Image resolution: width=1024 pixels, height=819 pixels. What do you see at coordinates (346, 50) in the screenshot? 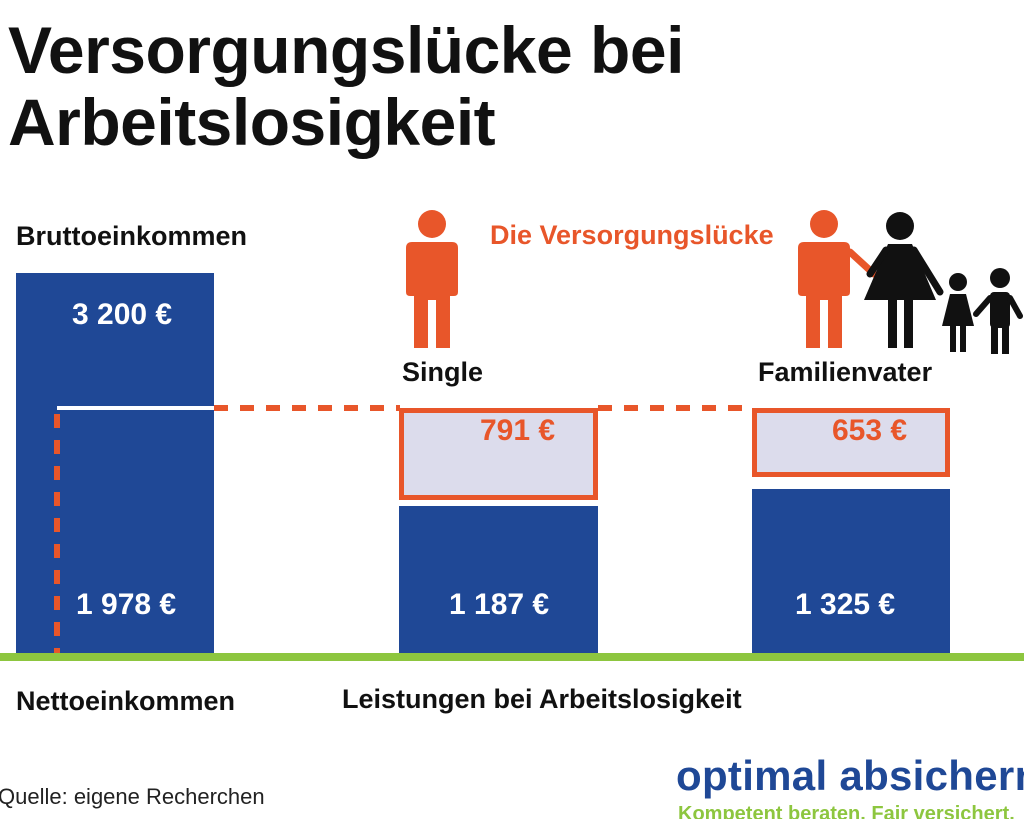
I see `title-line-1: Versorgungslücke bei` at bounding box center [346, 50].